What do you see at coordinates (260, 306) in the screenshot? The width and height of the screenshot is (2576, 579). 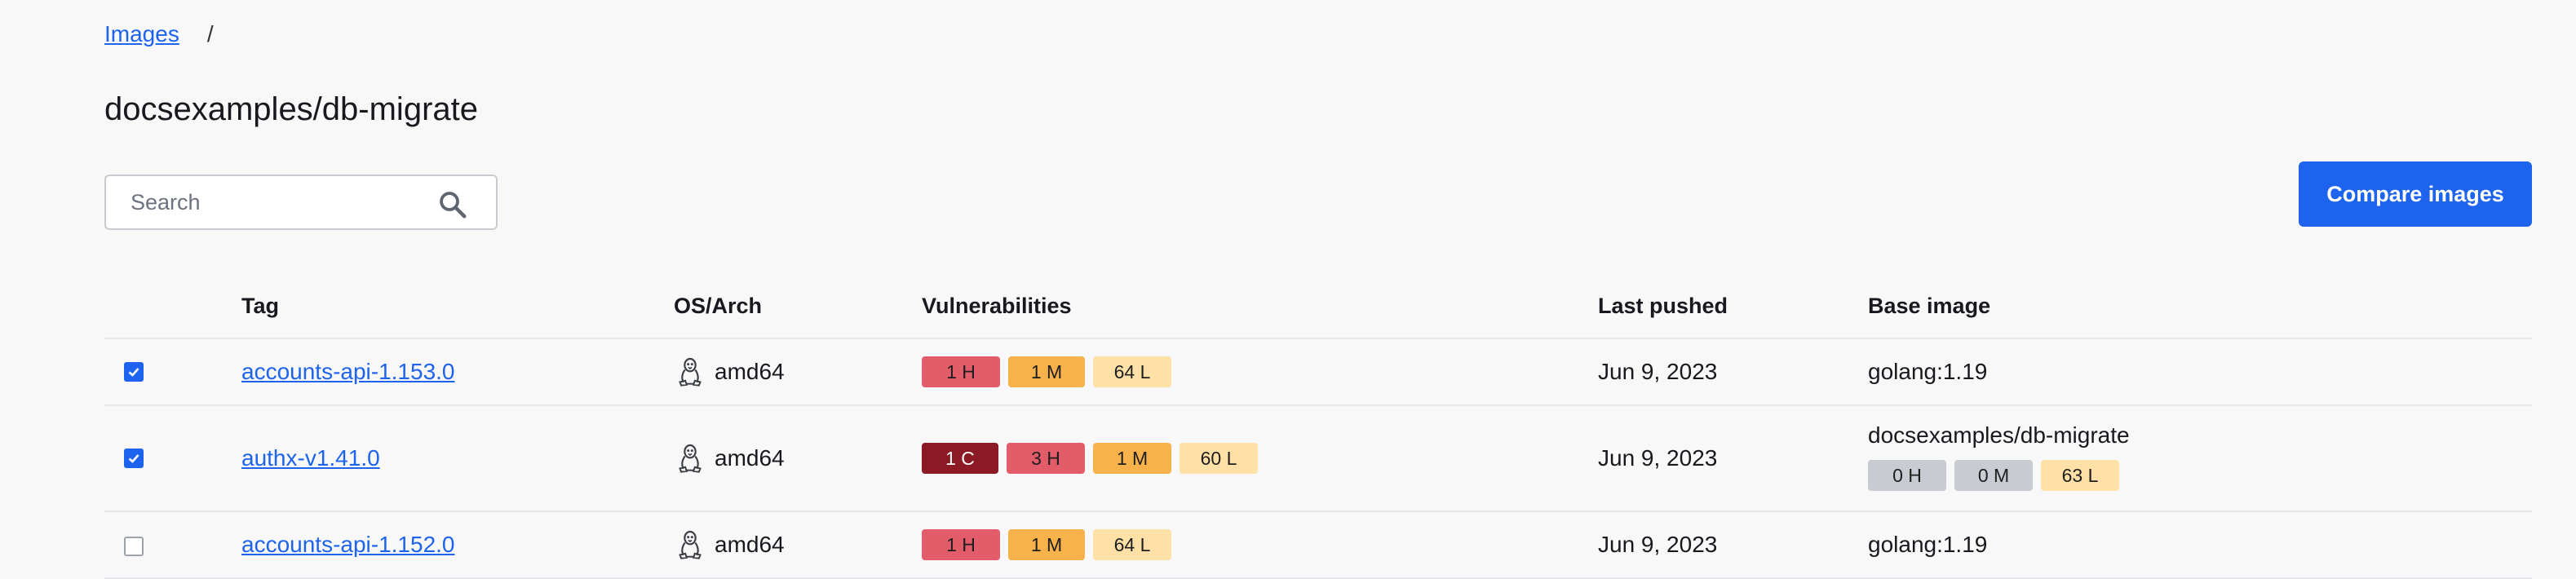 I see `column-header-tag: Tag` at bounding box center [260, 306].